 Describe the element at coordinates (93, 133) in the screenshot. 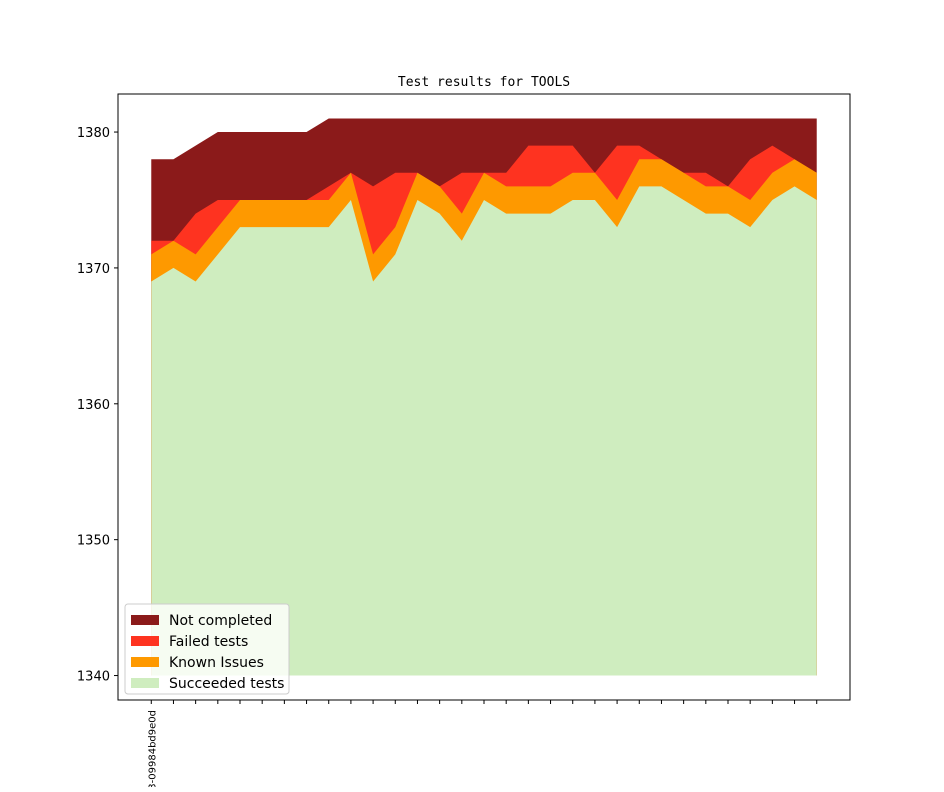

I see `y-tick-label: 1380` at that location.